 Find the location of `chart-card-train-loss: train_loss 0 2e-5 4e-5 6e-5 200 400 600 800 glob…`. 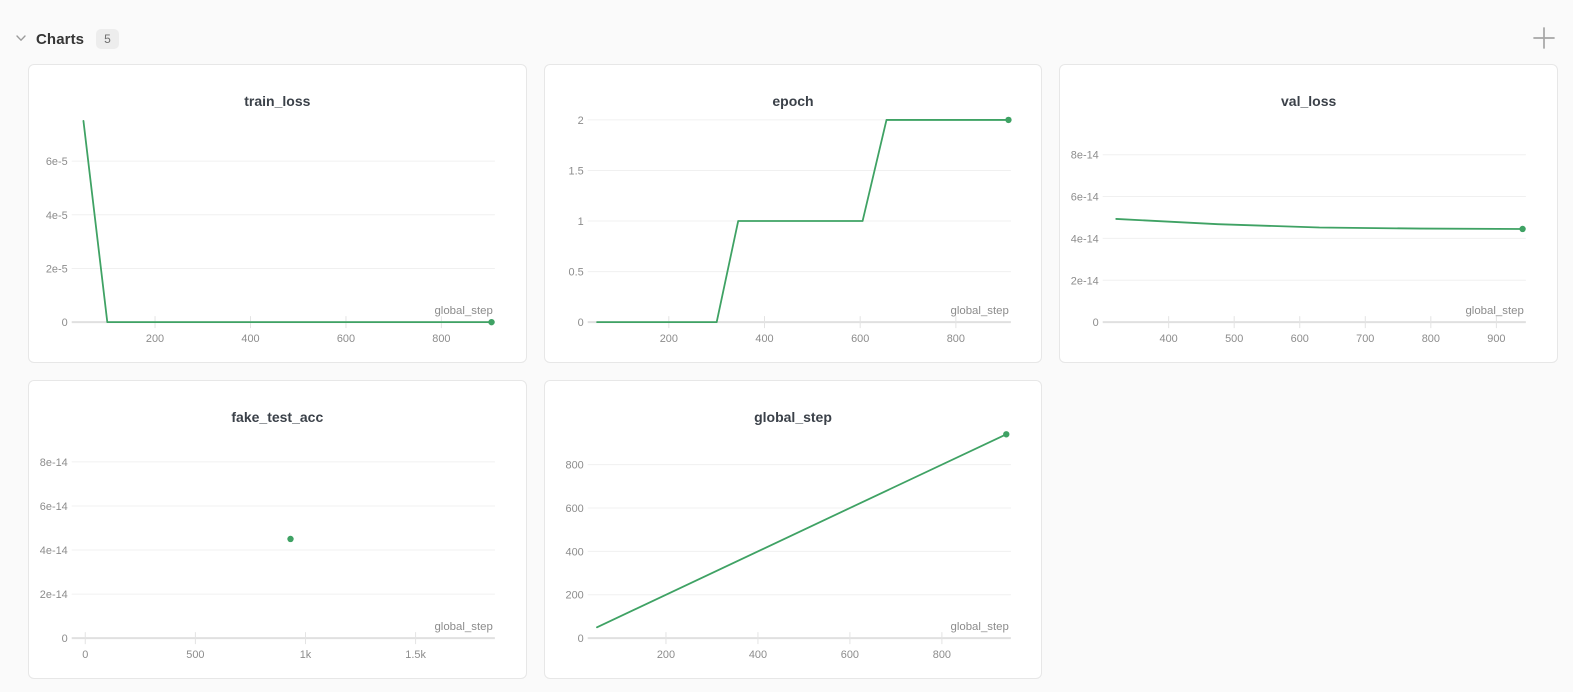

chart-card-train-loss: train_loss 0 2e-5 4e-5 6e-5 200 400 600 800 glob… is located at coordinates (277, 213).